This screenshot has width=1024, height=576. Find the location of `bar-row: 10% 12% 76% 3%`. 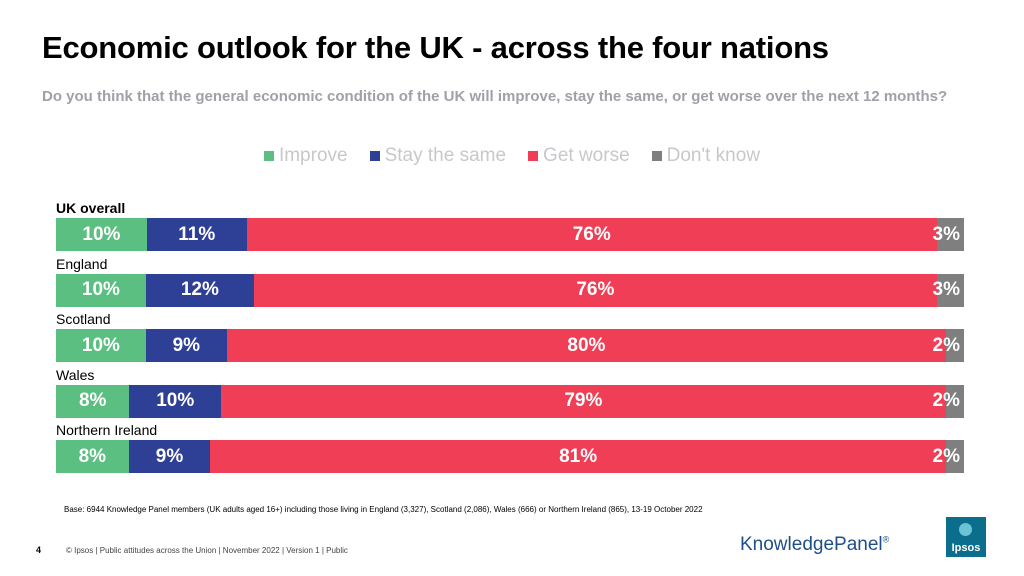

bar-row: 10% 12% 76% 3% is located at coordinates (510, 290).